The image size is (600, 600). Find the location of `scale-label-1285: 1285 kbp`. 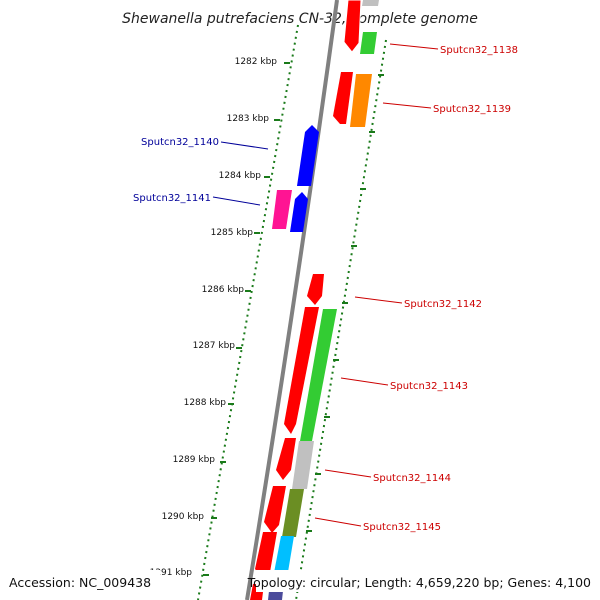

scale-label-1285: 1285 kbp is located at coordinates (232, 233).